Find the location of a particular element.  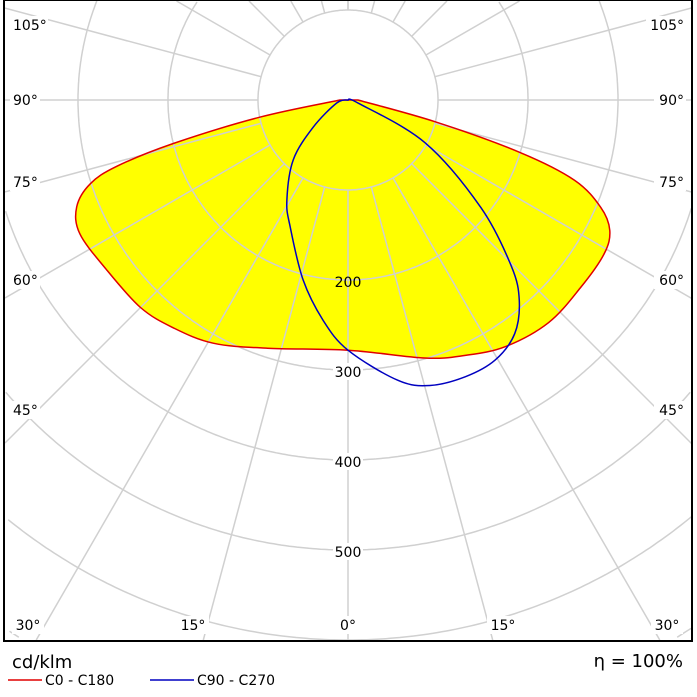

c90-c270-curve is located at coordinates (403, 242).